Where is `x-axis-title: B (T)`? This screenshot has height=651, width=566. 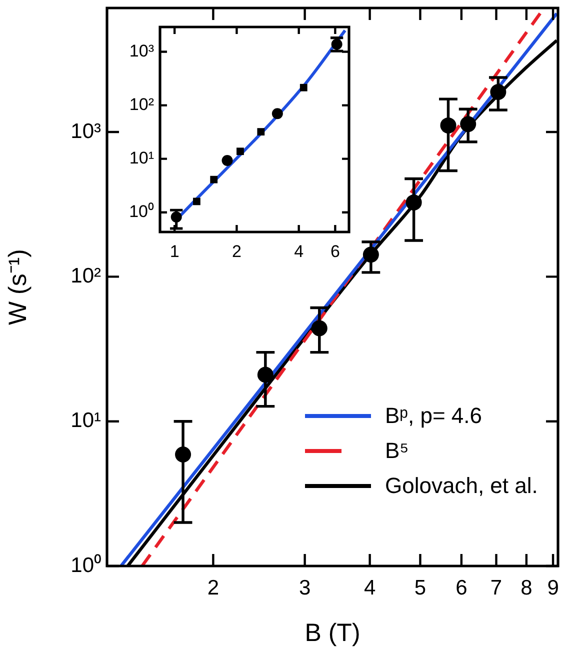 x-axis-title: B (T) is located at coordinates (332, 632).